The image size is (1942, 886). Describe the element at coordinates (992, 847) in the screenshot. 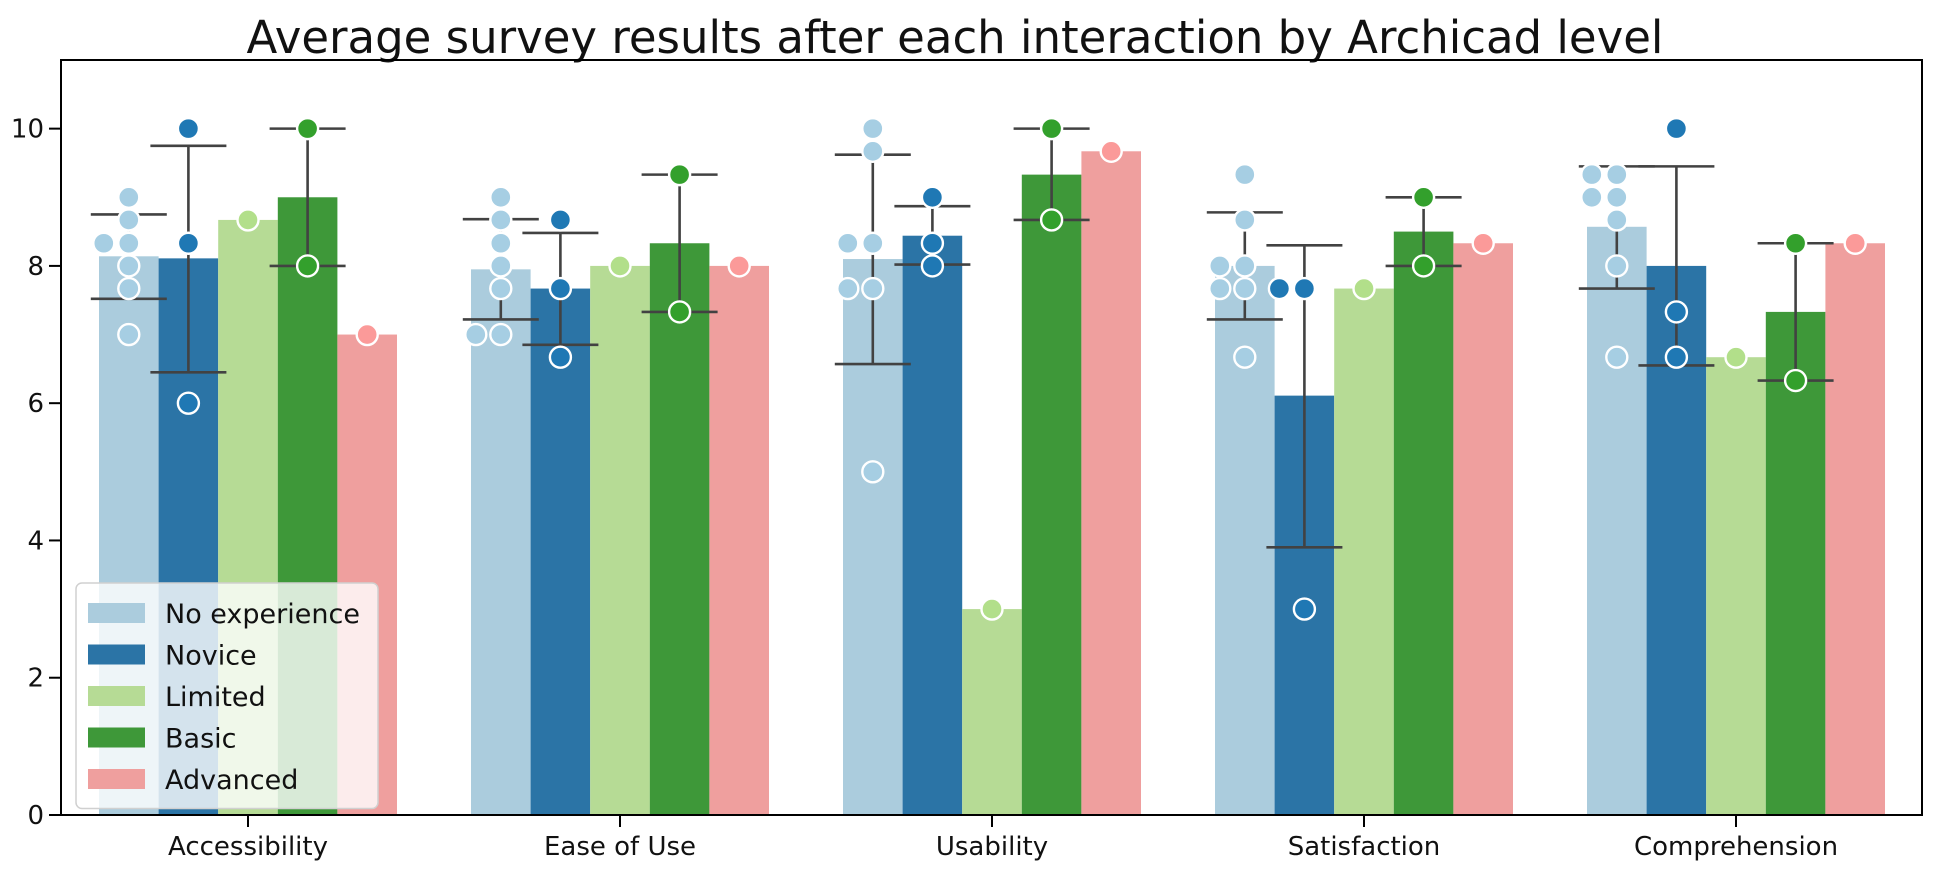

I see `x-tick-label: Usability` at that location.